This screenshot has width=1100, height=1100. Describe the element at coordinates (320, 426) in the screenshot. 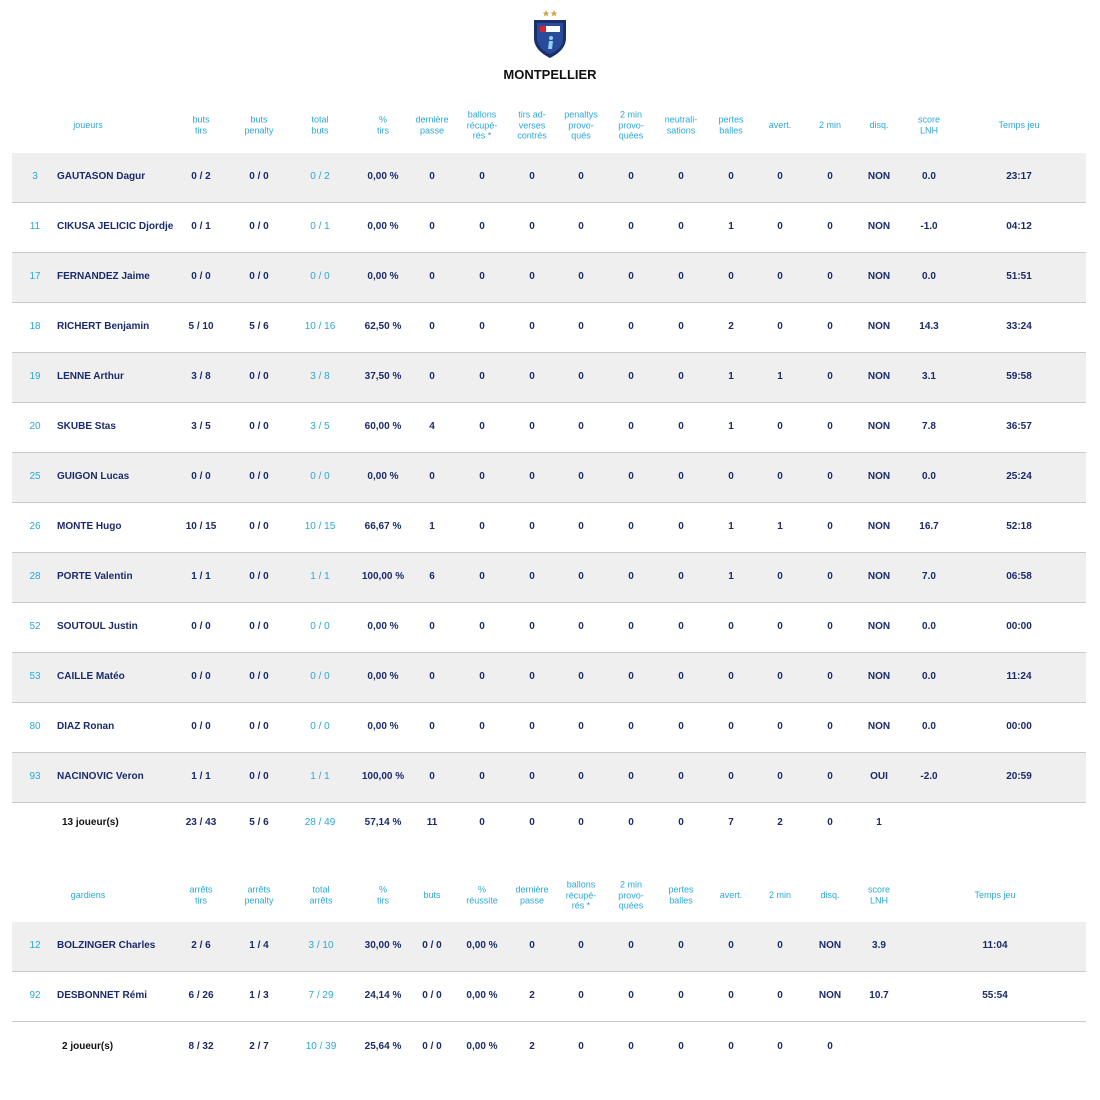

I see `stat-cell: 3 / 5` at that location.